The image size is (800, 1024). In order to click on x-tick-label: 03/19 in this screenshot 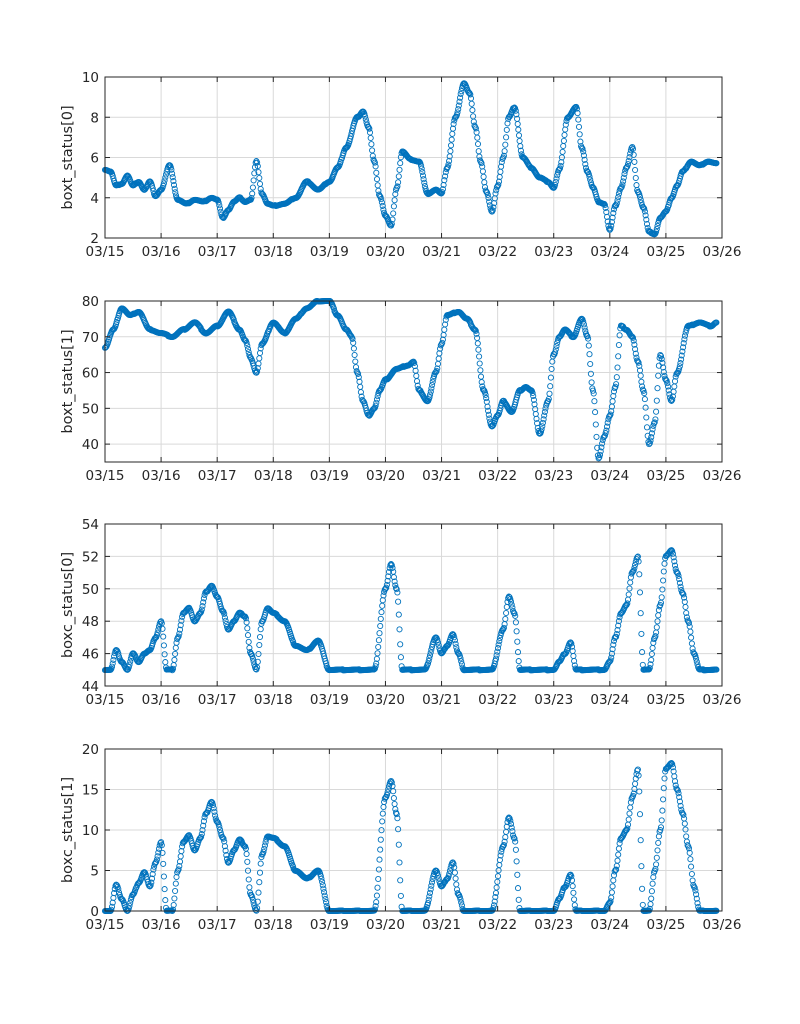, I will do `click(329, 700)`.